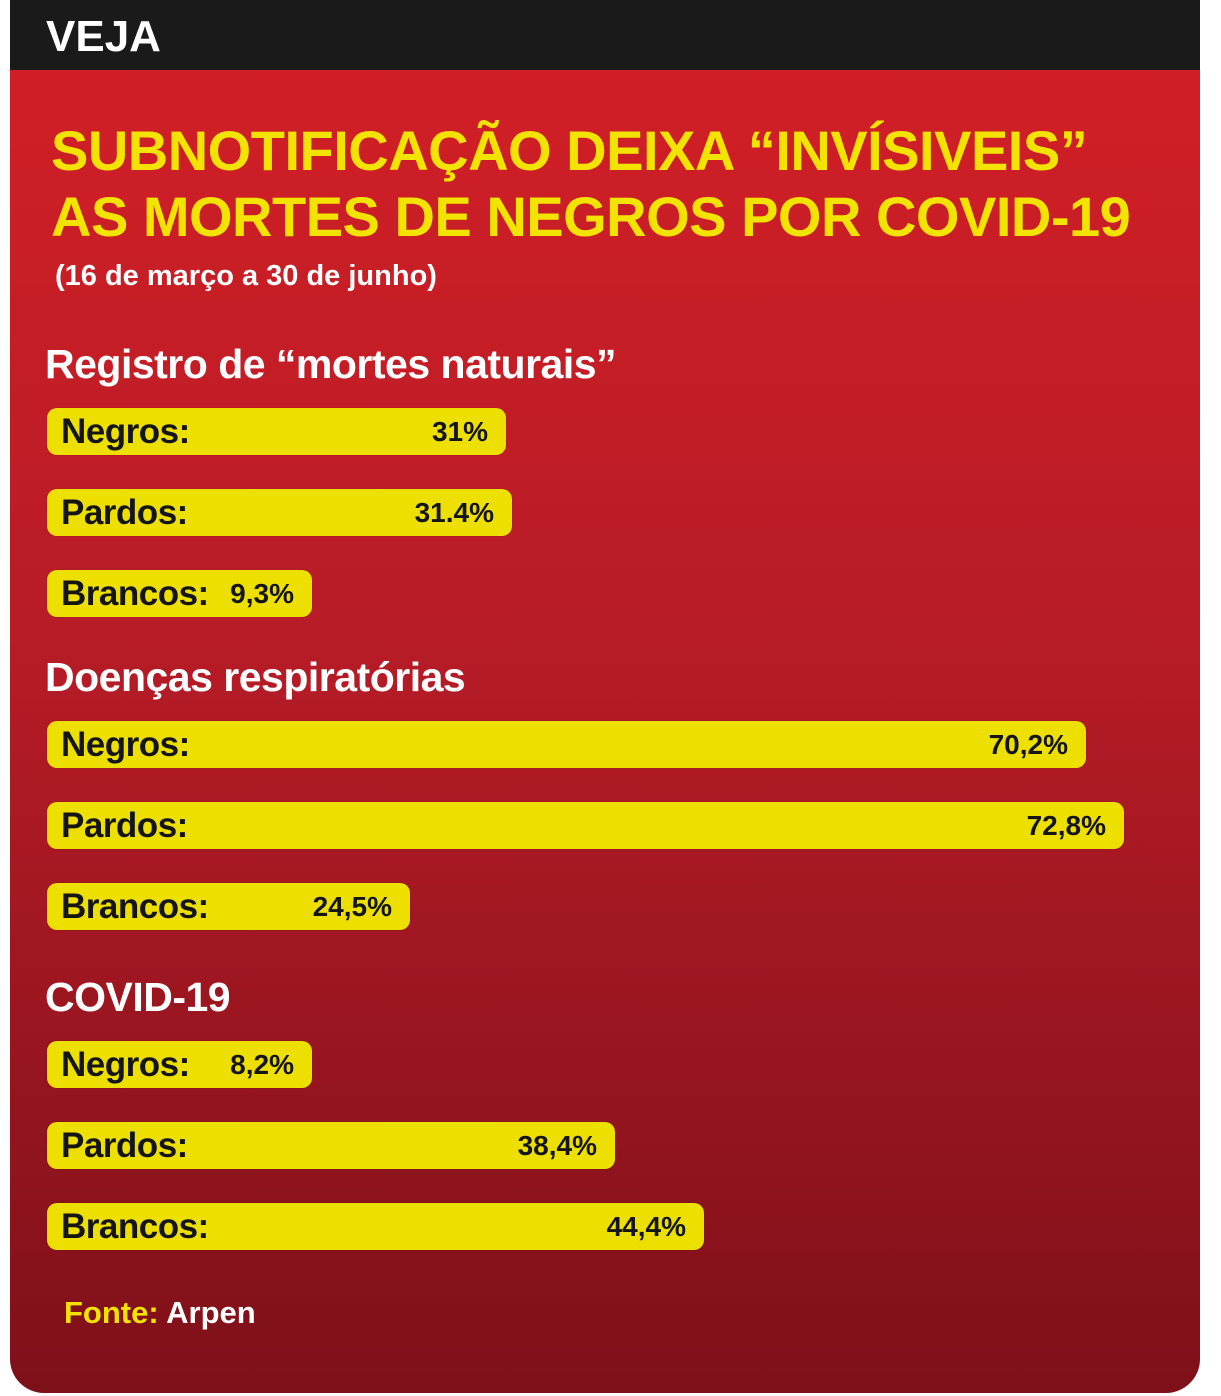  What do you see at coordinates (646, 1226) in the screenshot?
I see `bar-value-label: 44,4%` at bounding box center [646, 1226].